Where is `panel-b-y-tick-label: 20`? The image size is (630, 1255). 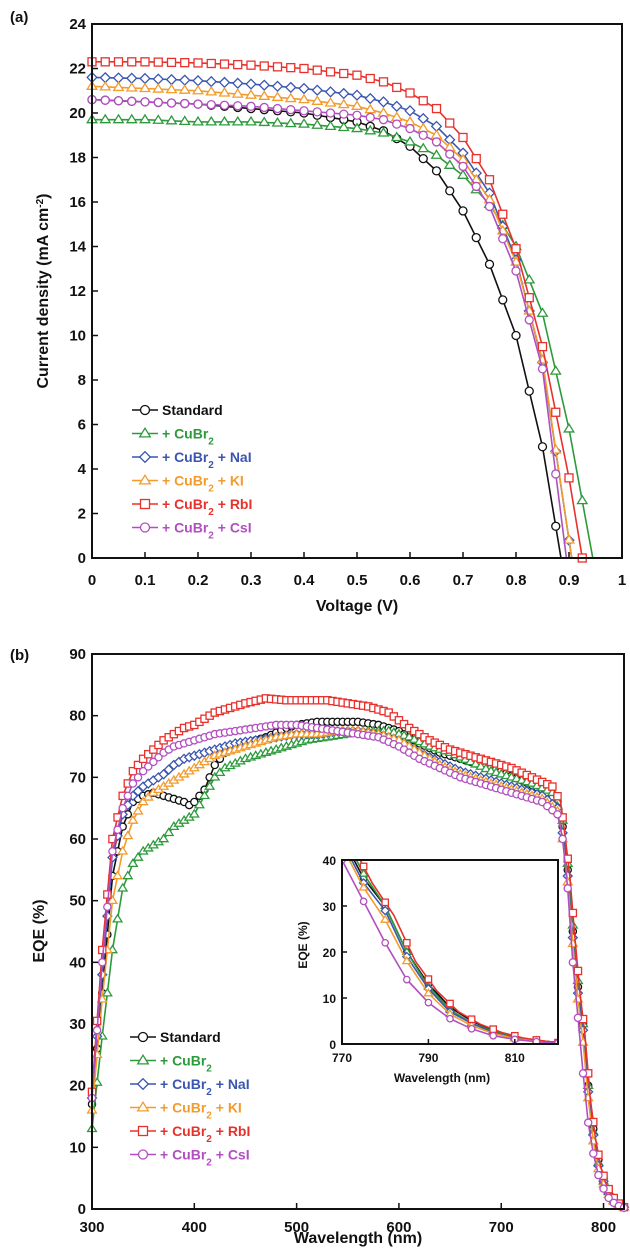 panel-b-y-tick-label: 20 is located at coordinates (77, 1086).